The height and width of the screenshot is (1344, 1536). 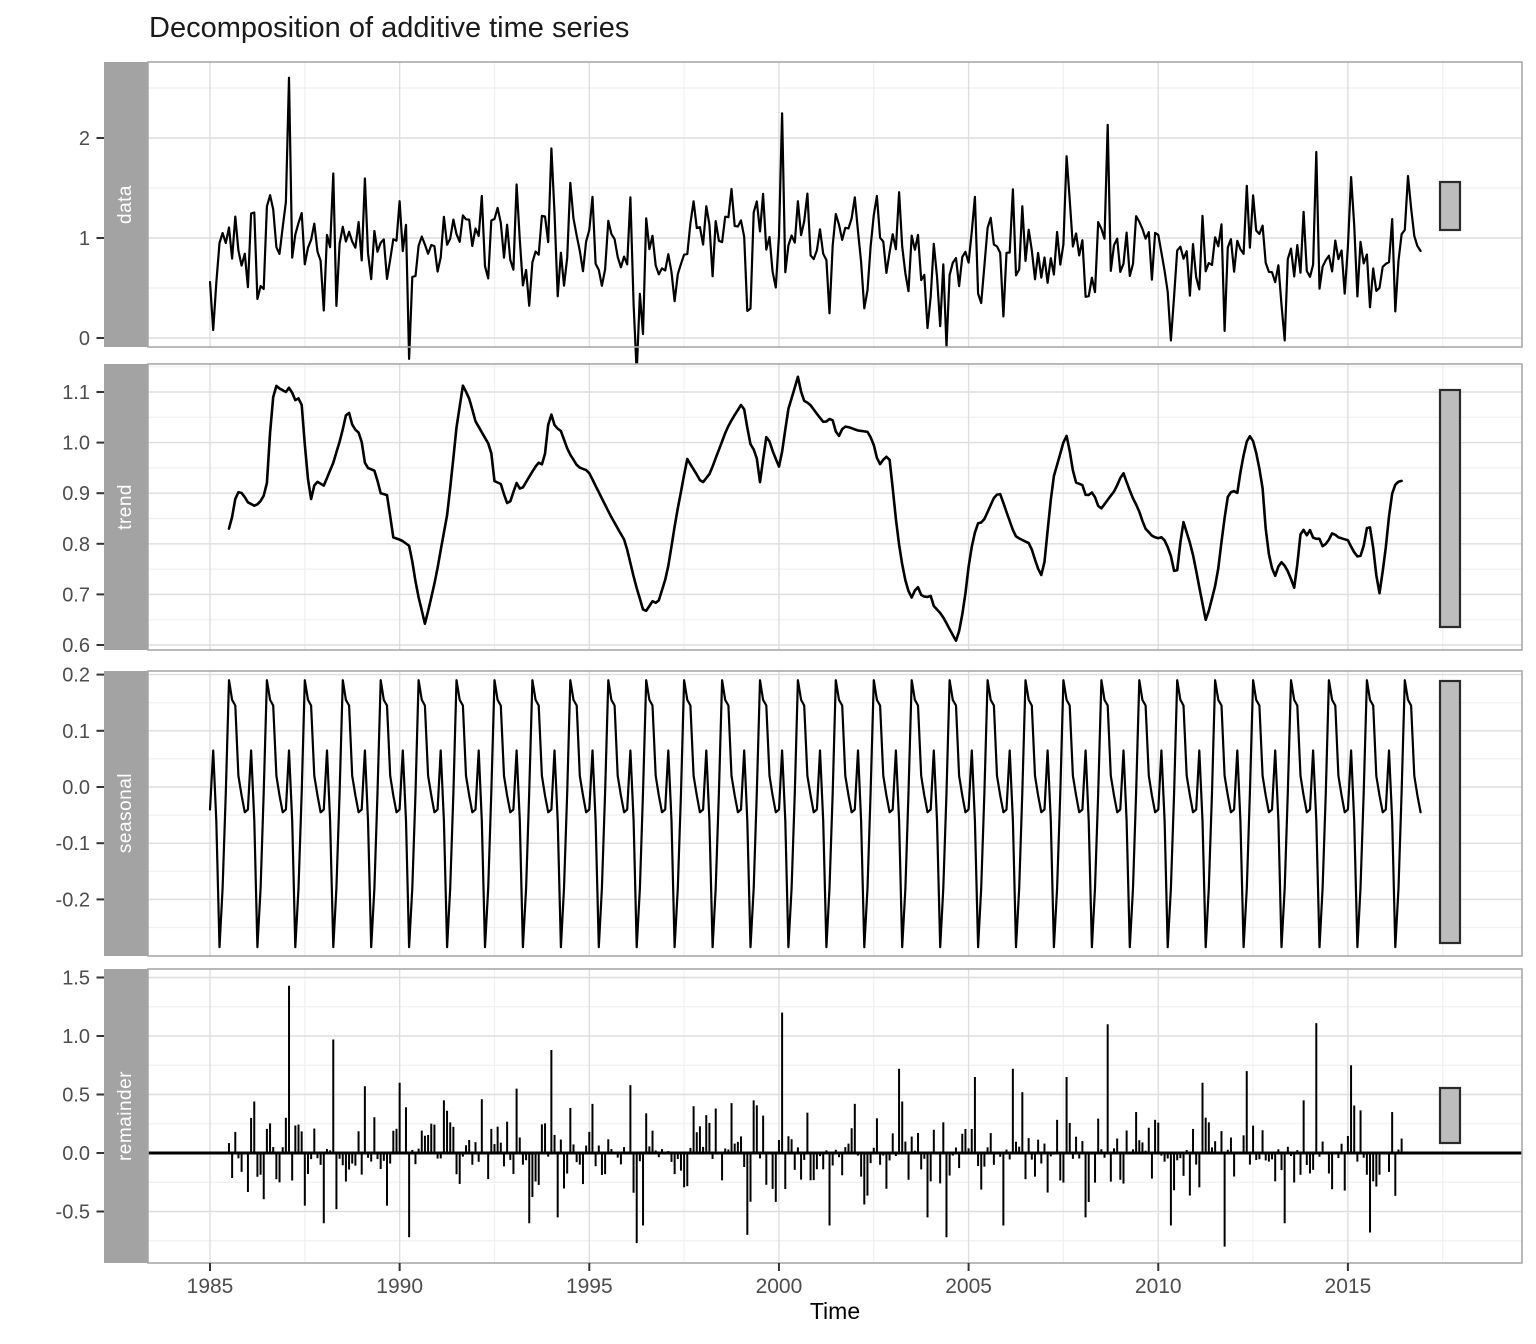 What do you see at coordinates (210, 1286) in the screenshot?
I see `x-tick-label: 1985` at bounding box center [210, 1286].